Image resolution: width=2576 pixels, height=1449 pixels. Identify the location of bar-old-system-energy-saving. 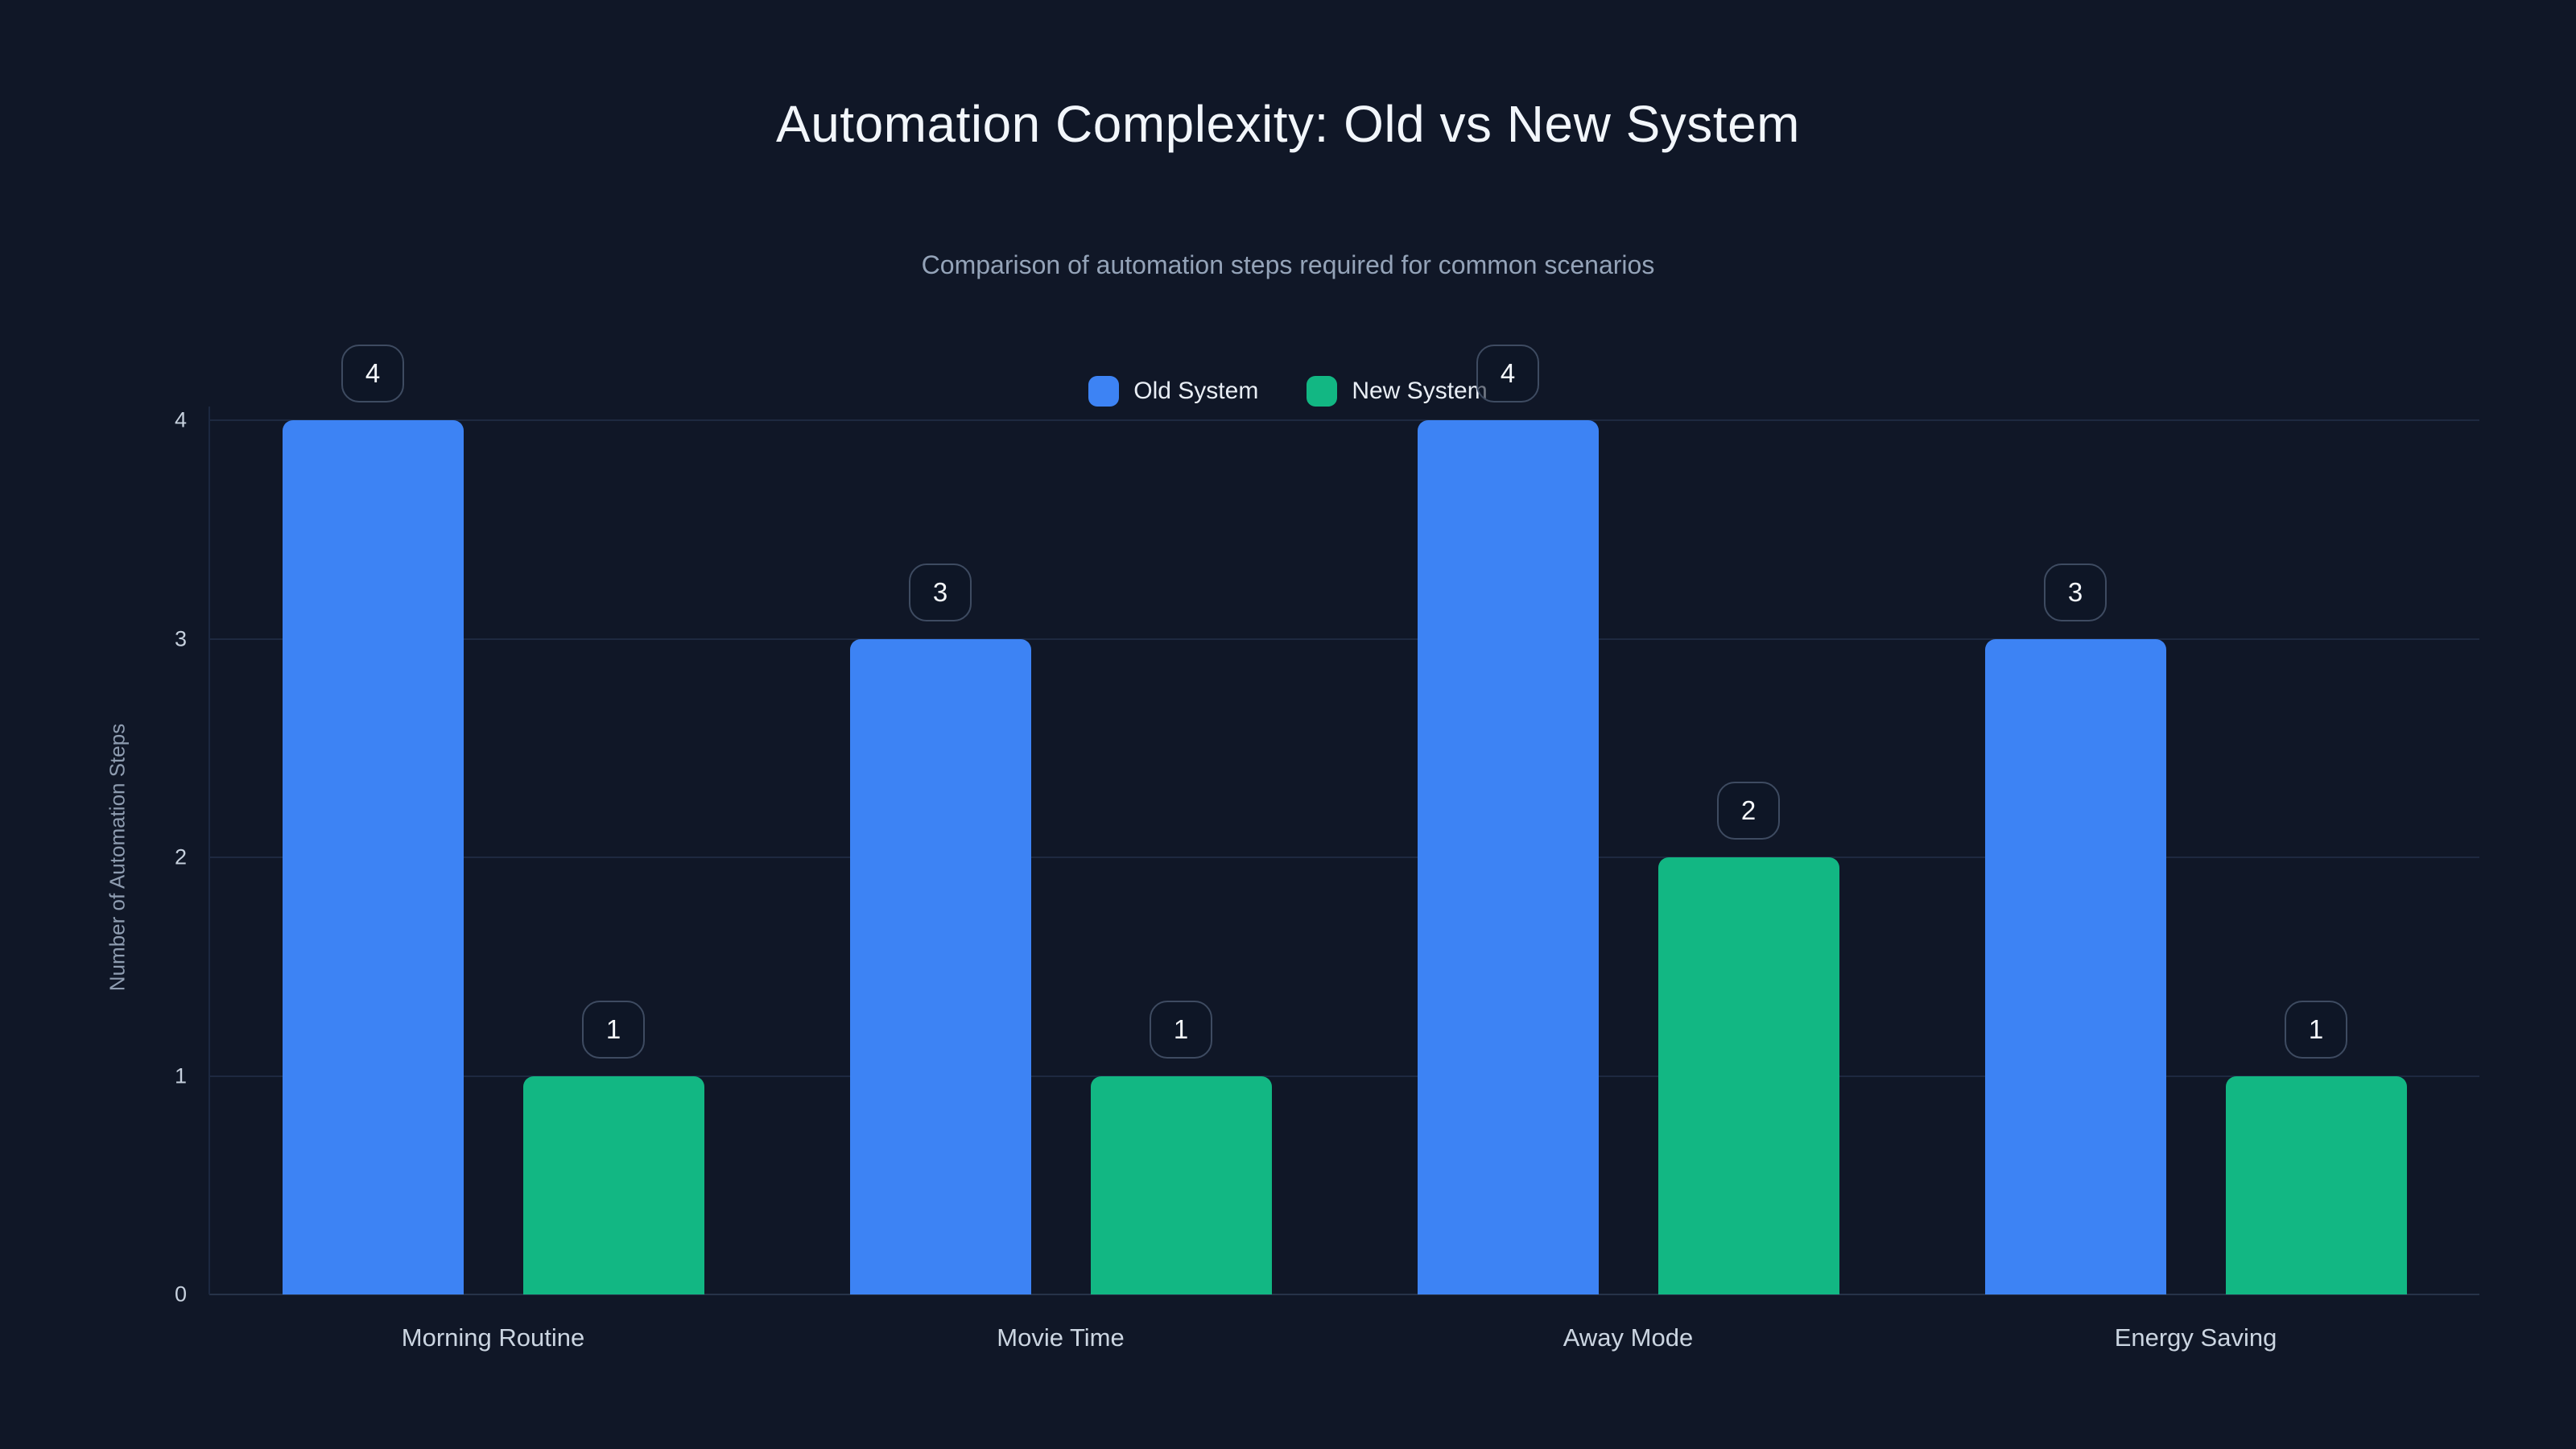
(2075, 966).